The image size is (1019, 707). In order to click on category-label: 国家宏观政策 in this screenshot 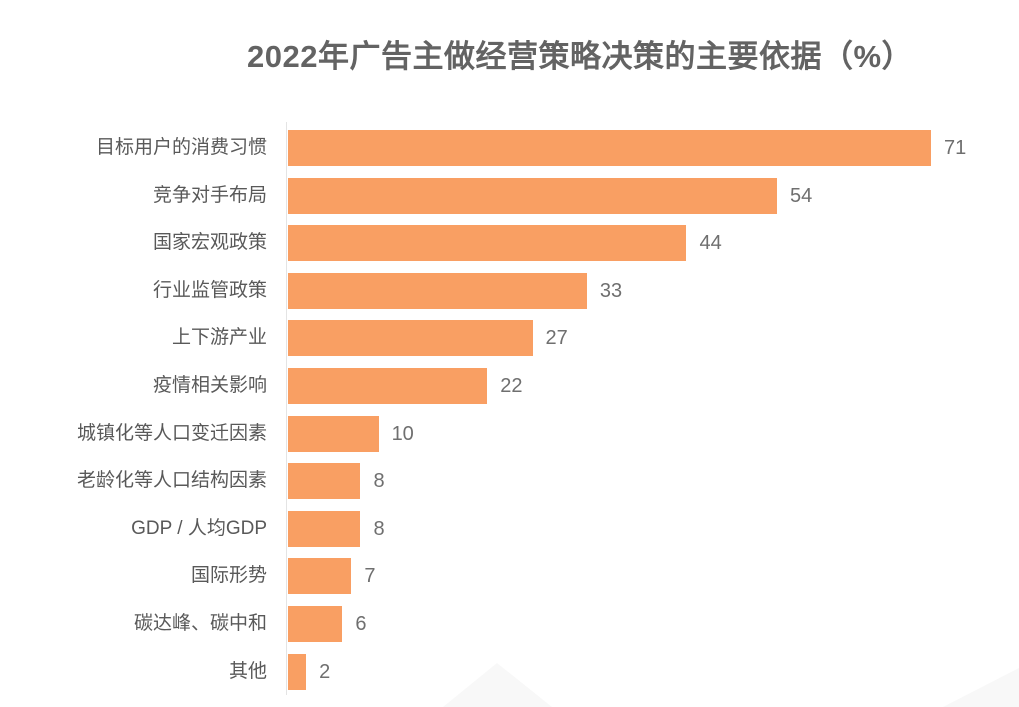, I will do `click(209, 243)`.